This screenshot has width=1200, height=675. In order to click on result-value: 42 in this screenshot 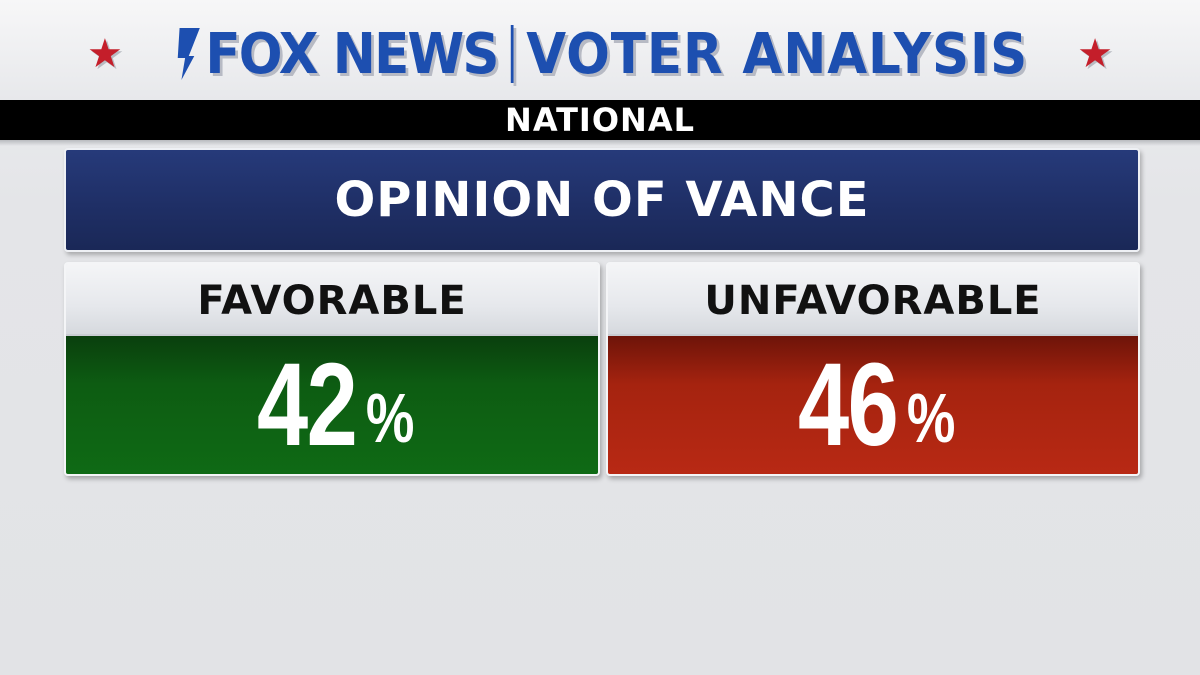, I will do `click(307, 405)`.